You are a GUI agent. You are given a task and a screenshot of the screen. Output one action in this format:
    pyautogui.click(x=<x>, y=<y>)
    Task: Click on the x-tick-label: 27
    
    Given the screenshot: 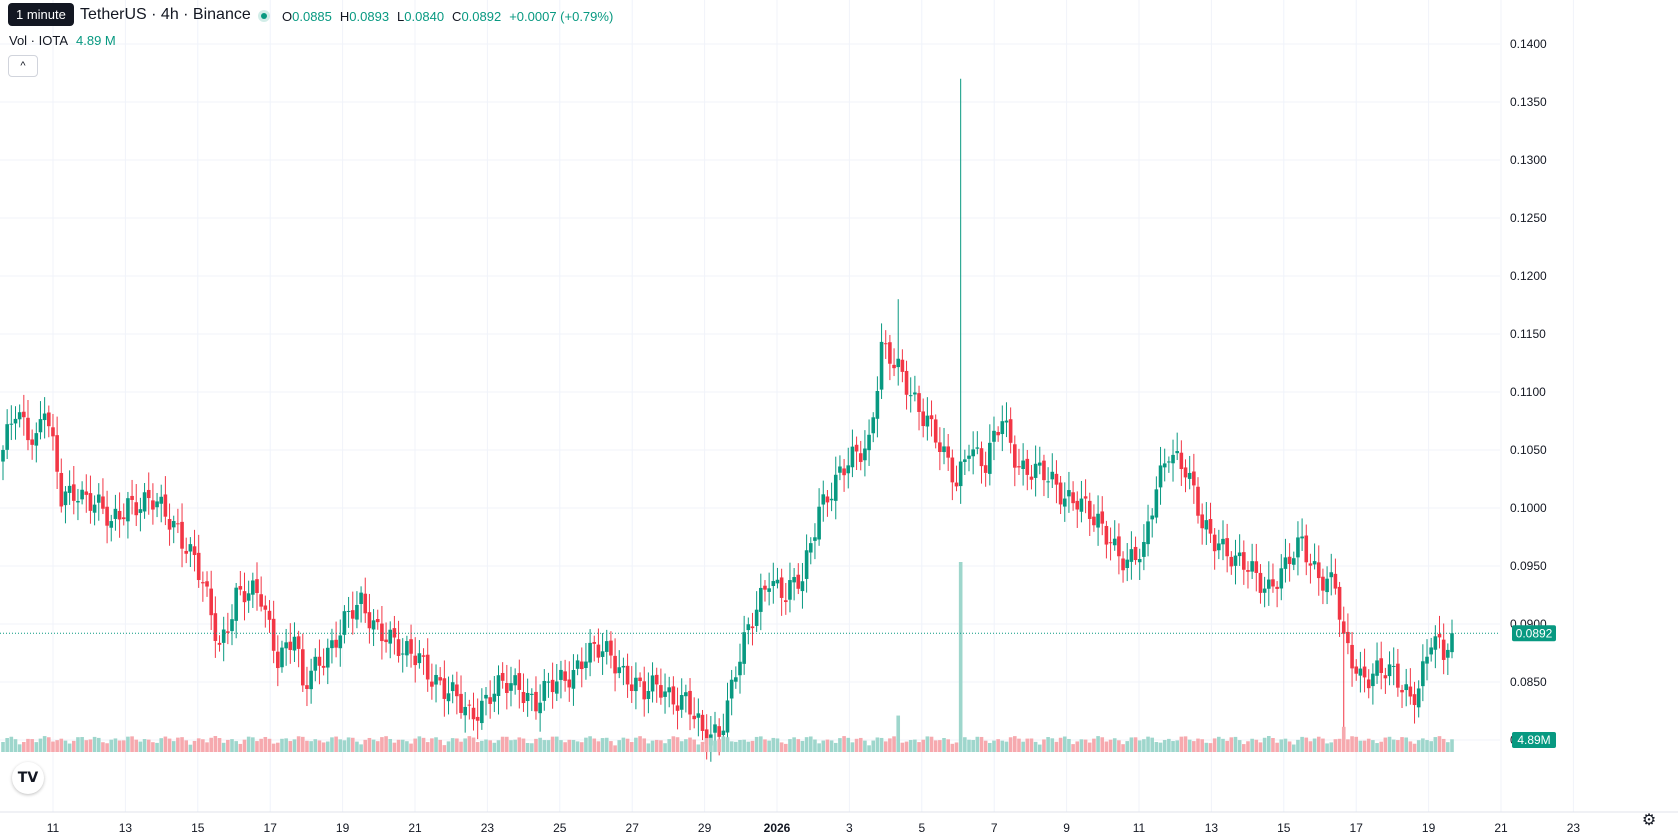 What is the action you would take?
    pyautogui.click(x=633, y=828)
    